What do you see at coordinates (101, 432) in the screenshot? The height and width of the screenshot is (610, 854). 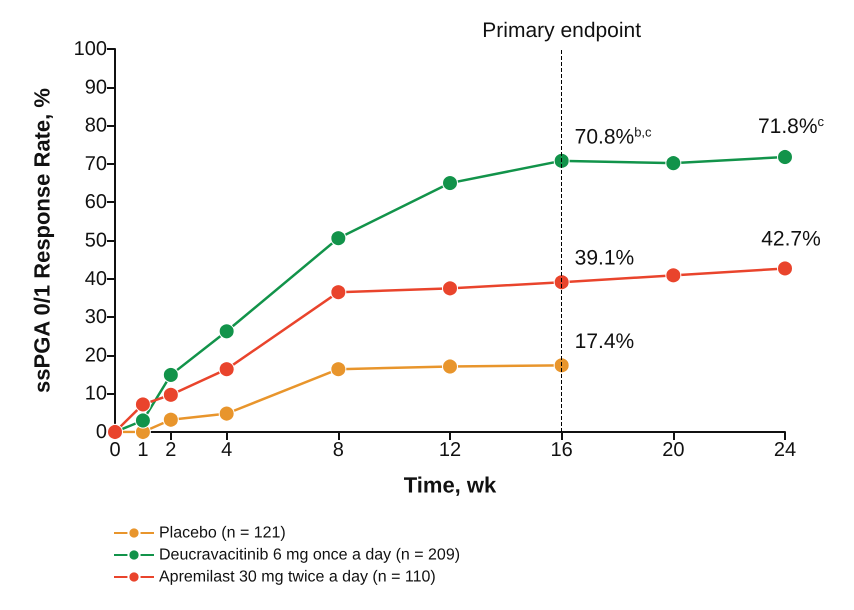 I see `y-tick-label: 0` at bounding box center [101, 432].